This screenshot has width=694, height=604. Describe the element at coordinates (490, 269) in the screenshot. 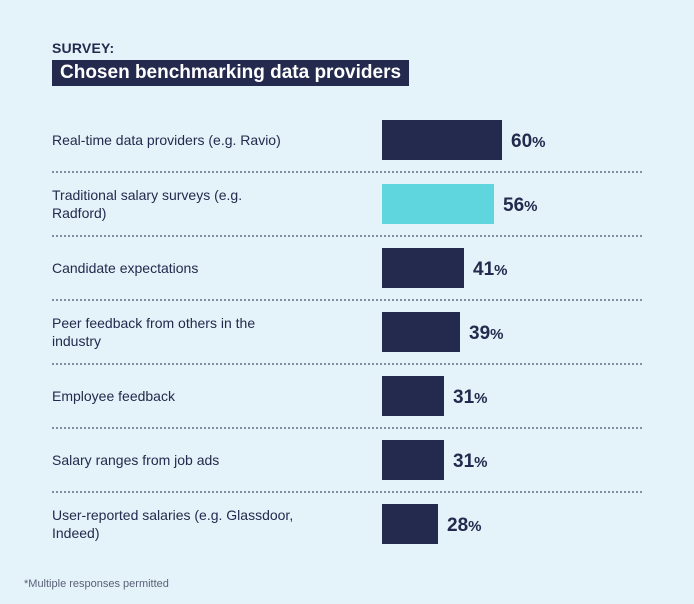

I see `value-label: 41%` at that location.